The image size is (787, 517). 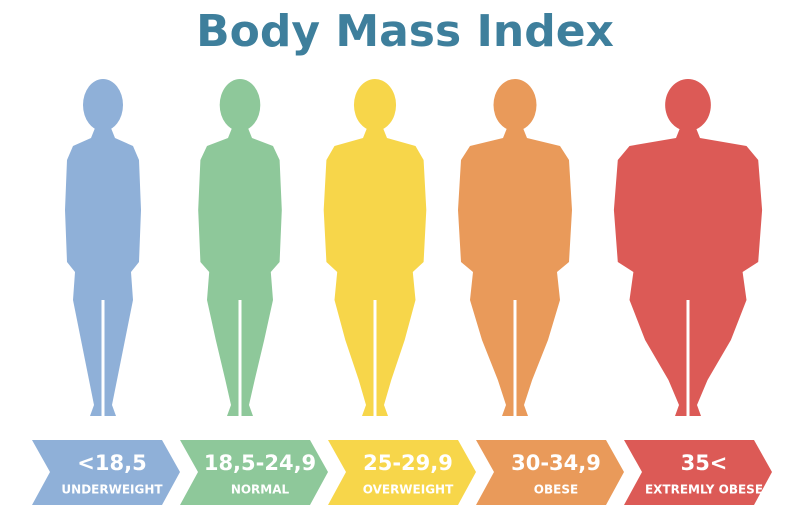 I want to click on bmi-label: OVERWEIGHT, so click(x=408, y=490).